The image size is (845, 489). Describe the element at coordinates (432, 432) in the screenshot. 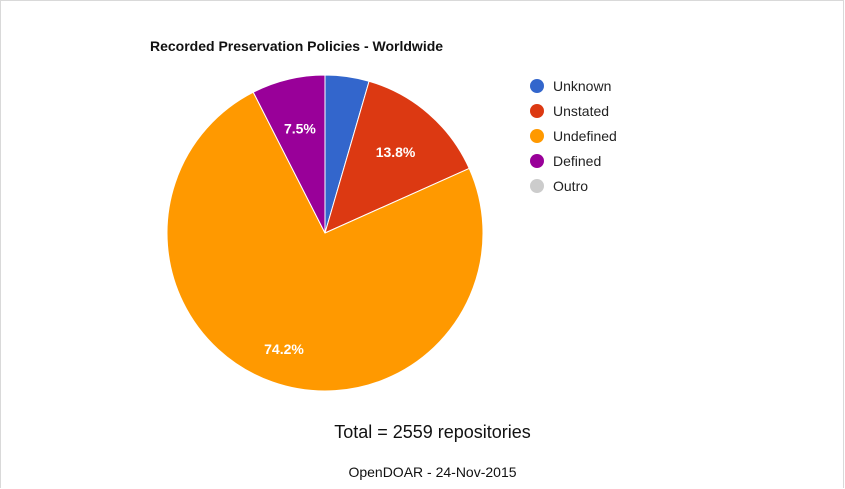

I see `total-repositories: Total = 2559 repositories` at that location.